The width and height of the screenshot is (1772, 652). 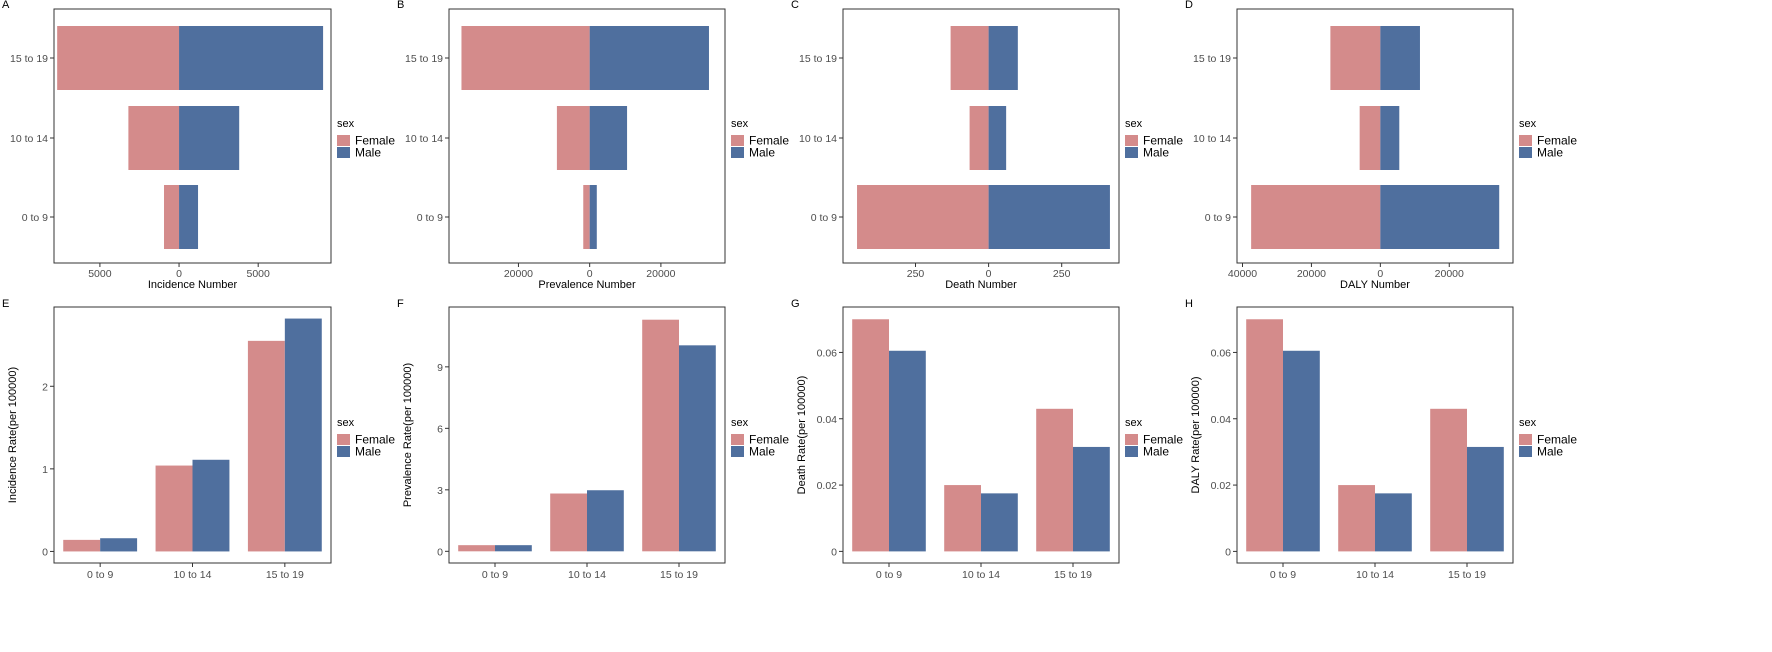 I want to click on x-tick-label: 40000, so click(x=1242, y=274).